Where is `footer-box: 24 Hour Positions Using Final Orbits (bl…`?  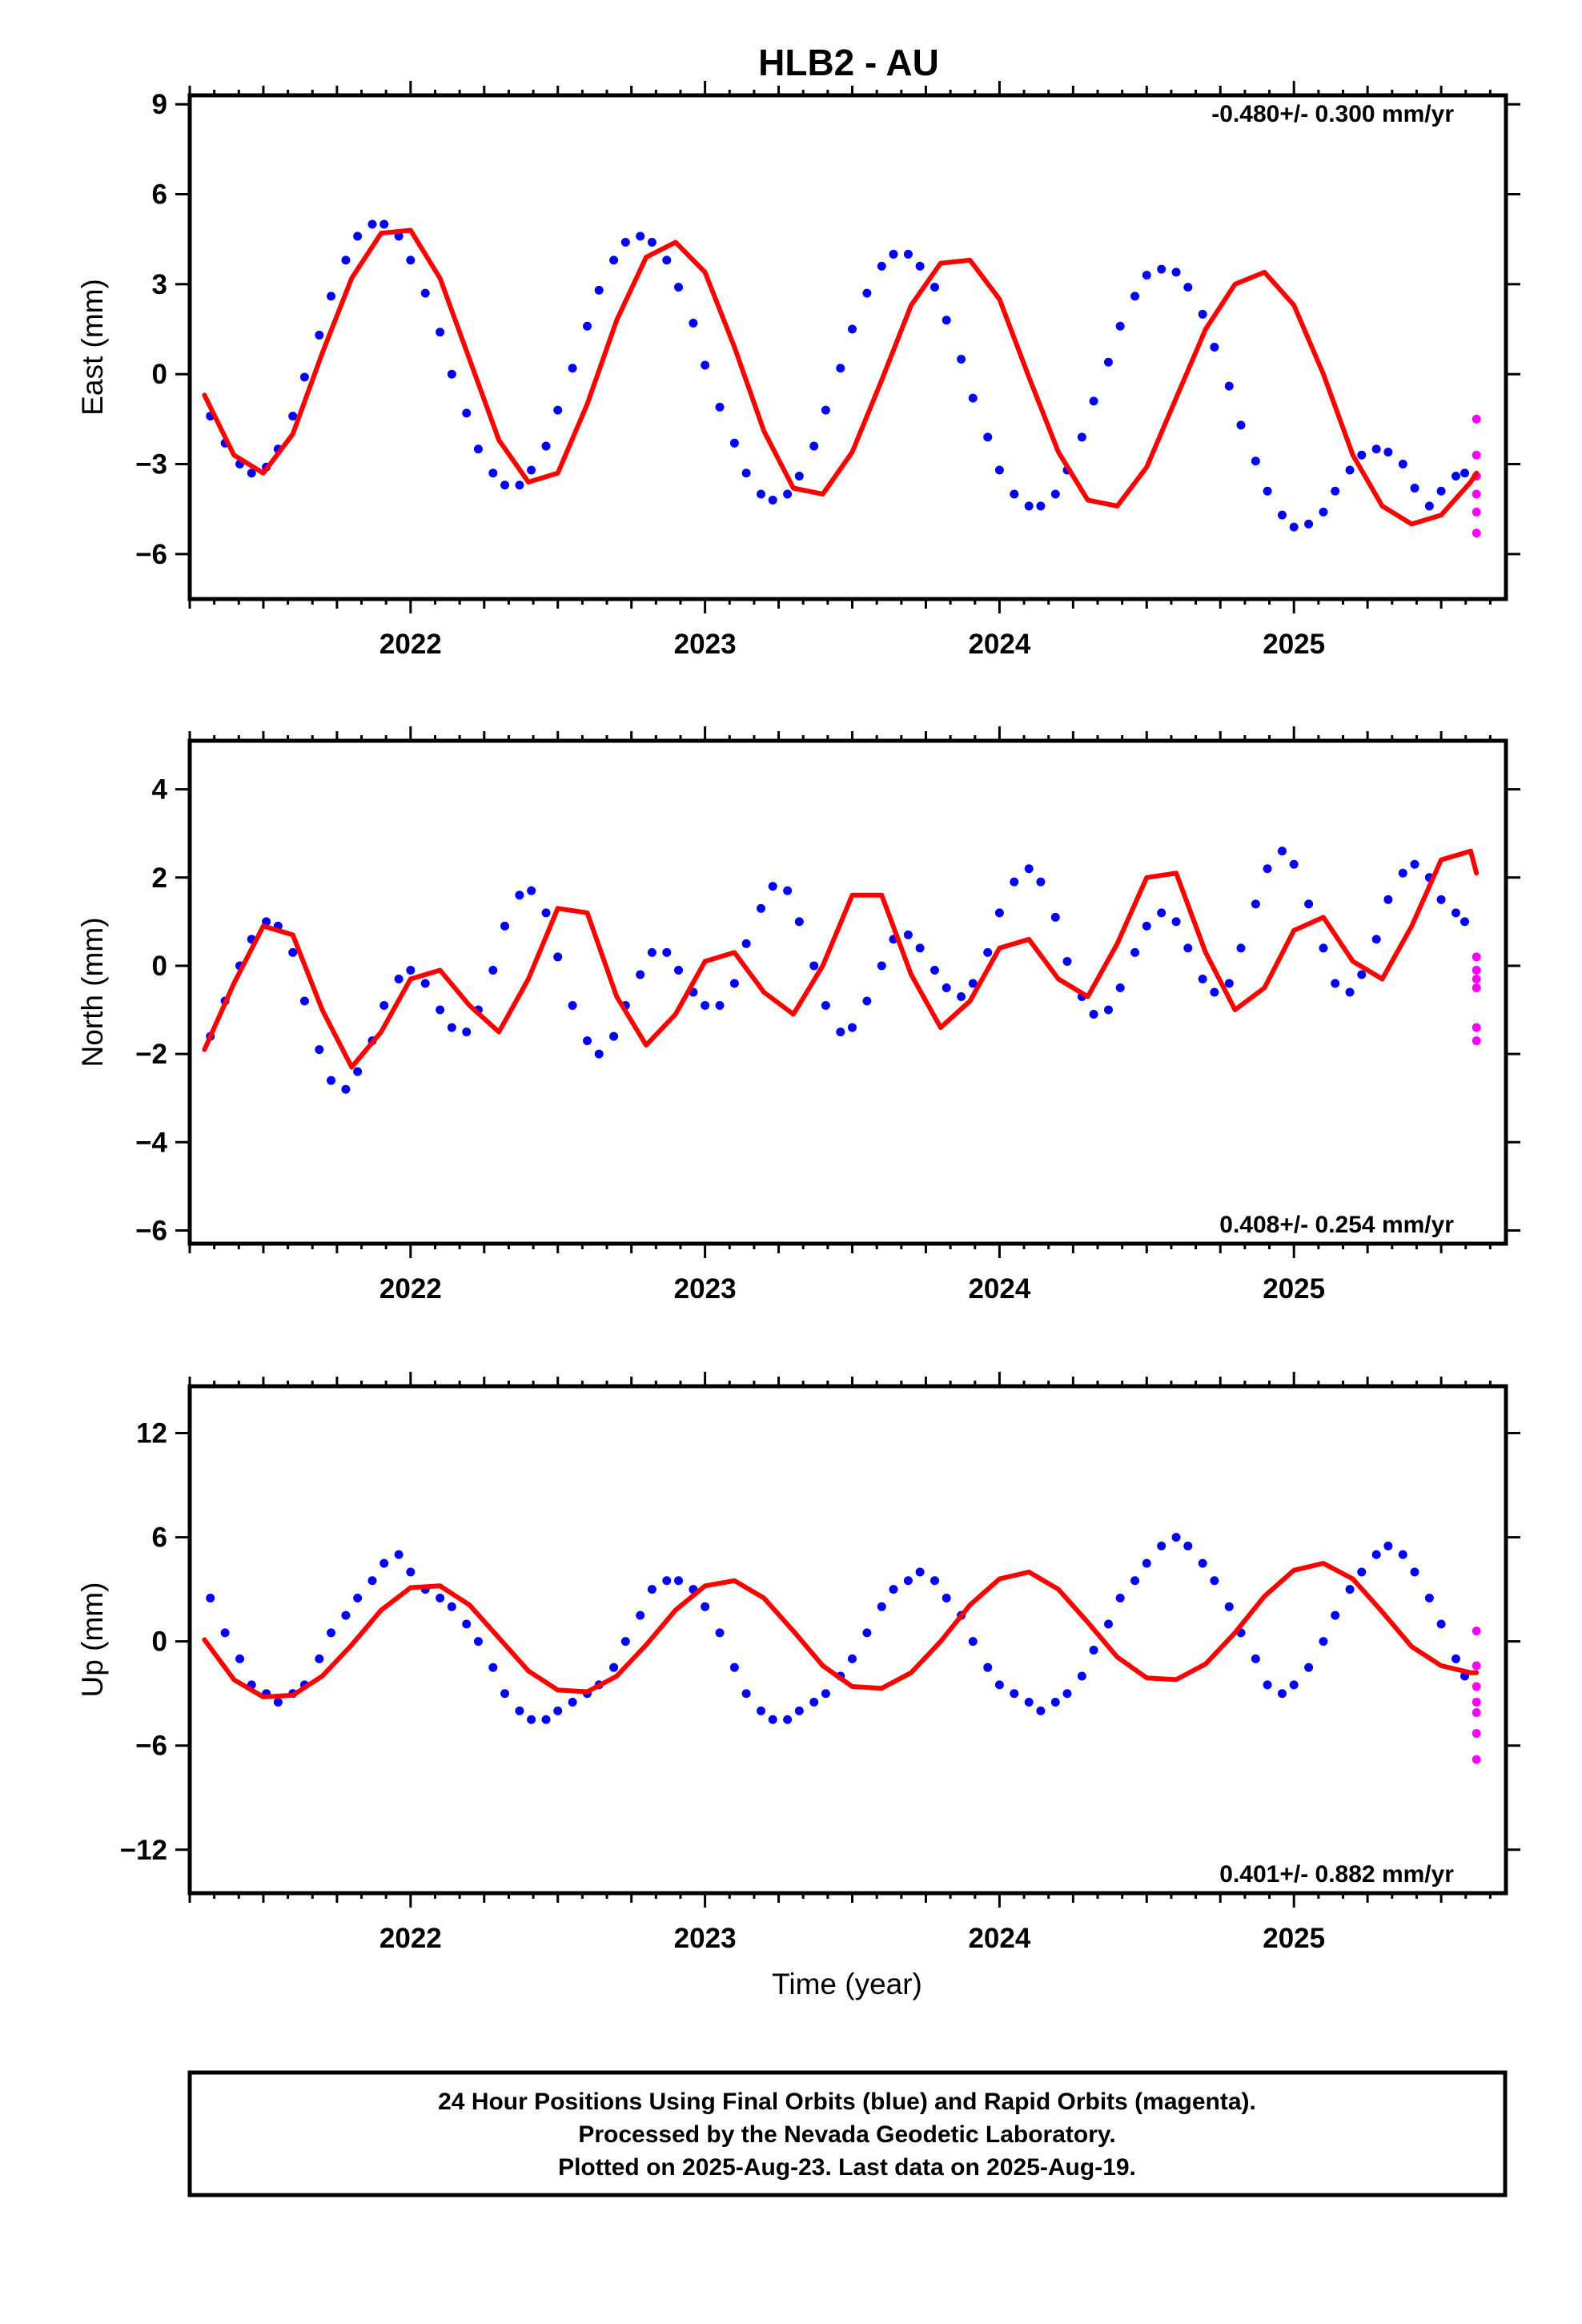
footer-box: 24 Hour Positions Using Final Orbits (bl… is located at coordinates (847, 2133).